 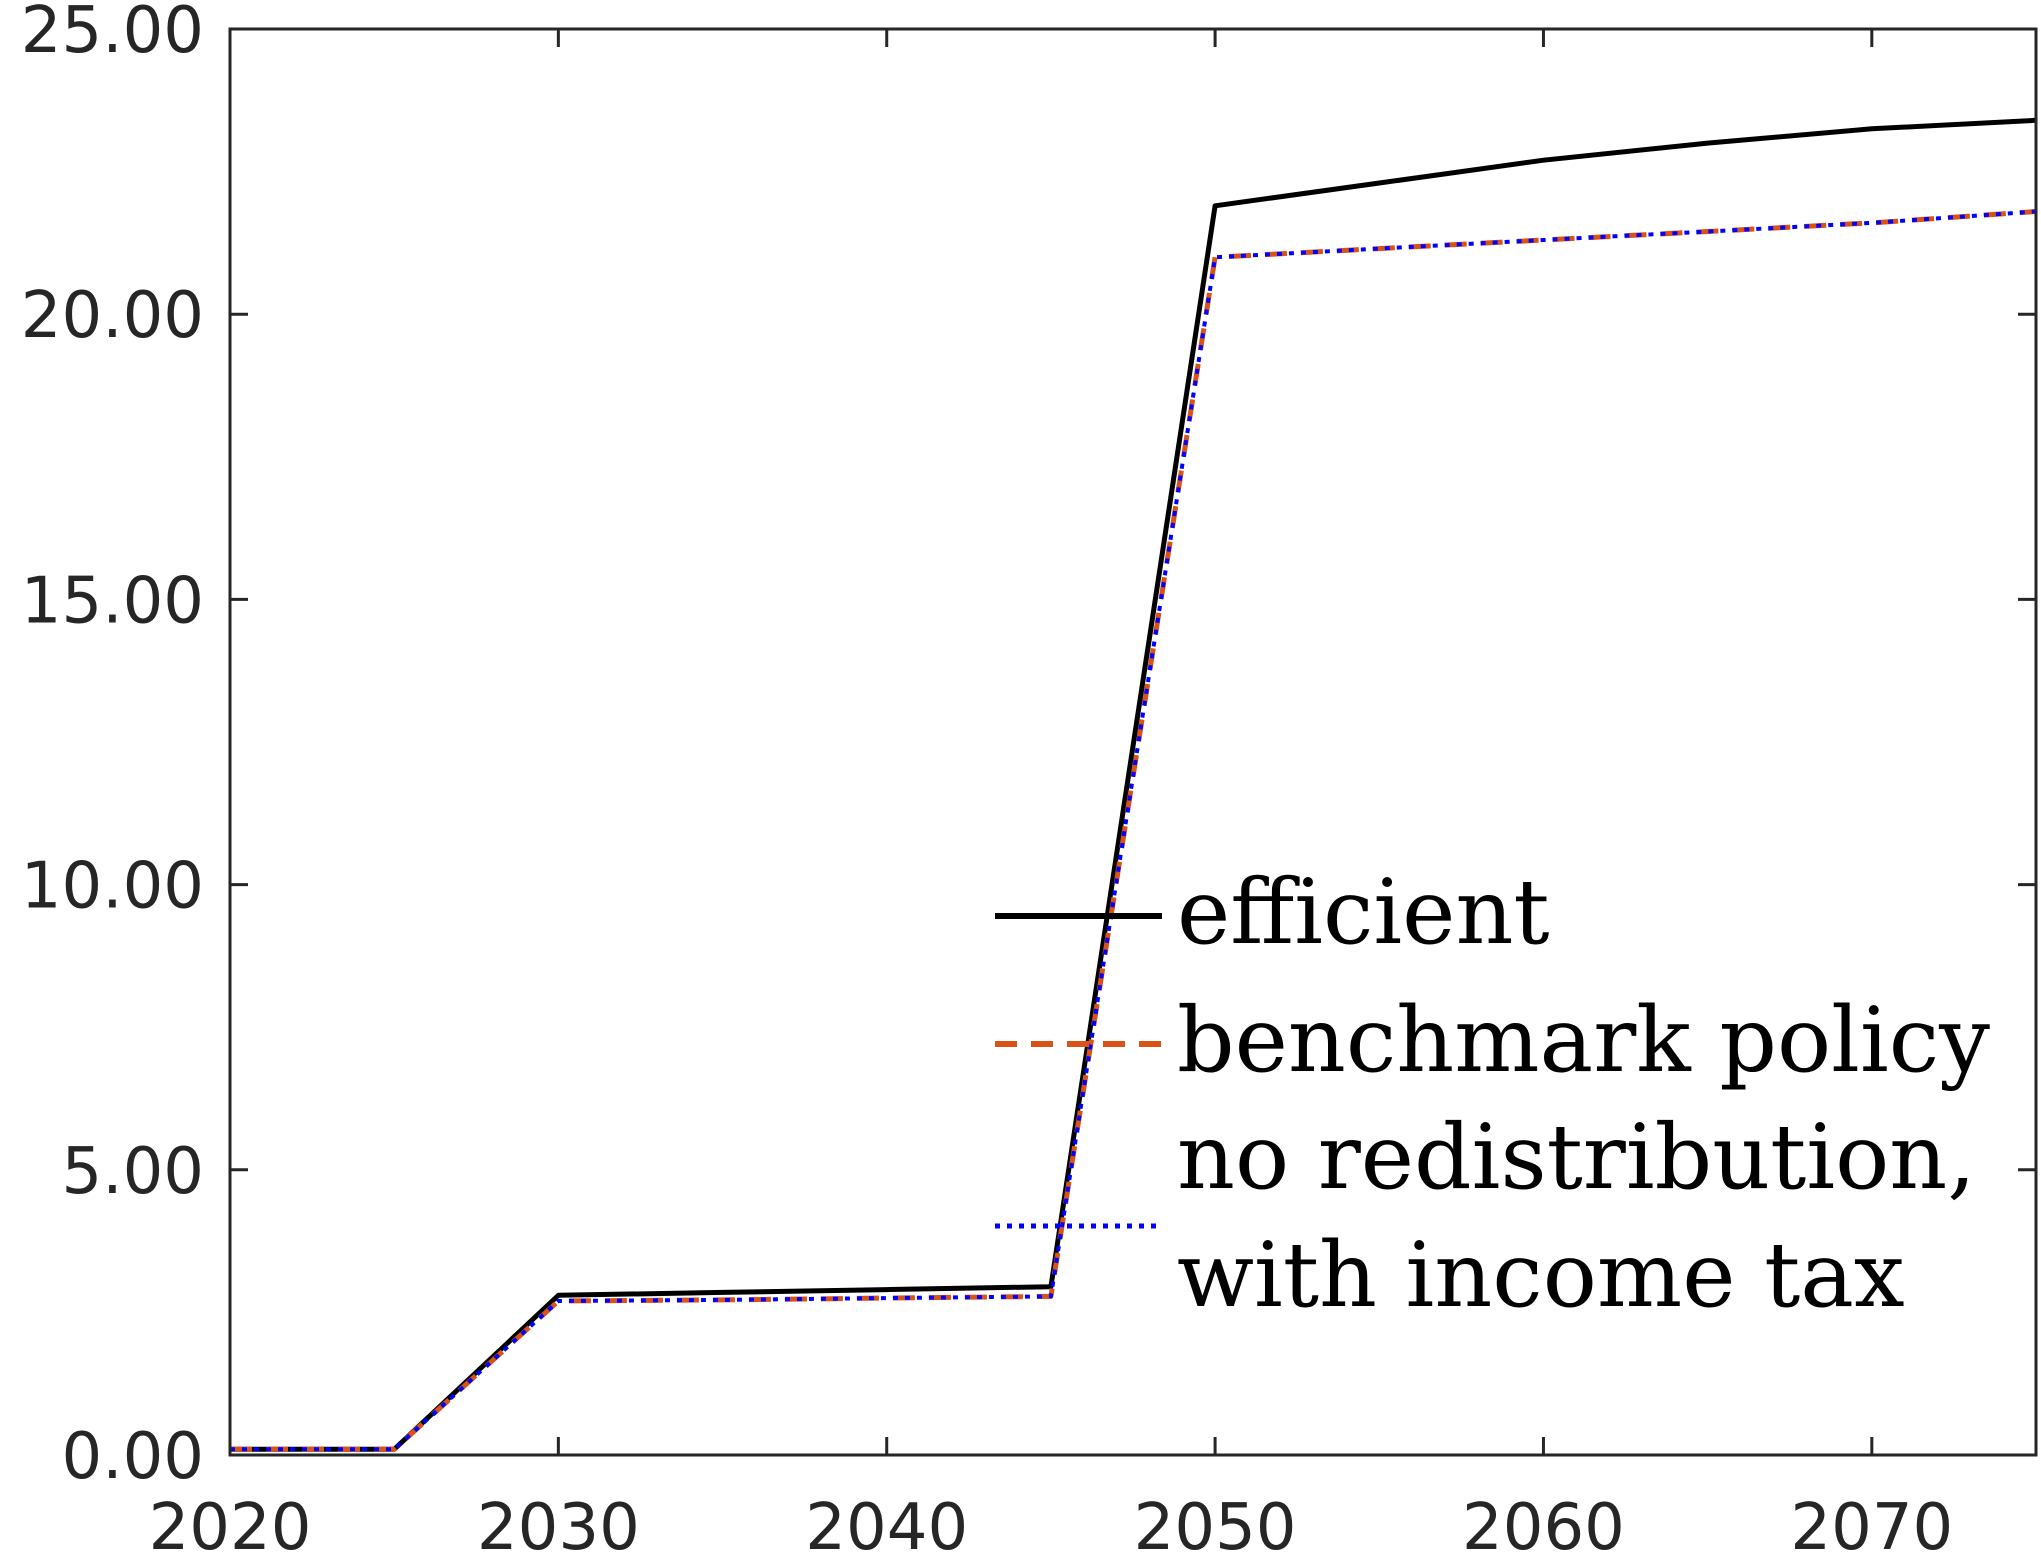 I want to click on x-tick-label: 2040, so click(x=886, y=1522).